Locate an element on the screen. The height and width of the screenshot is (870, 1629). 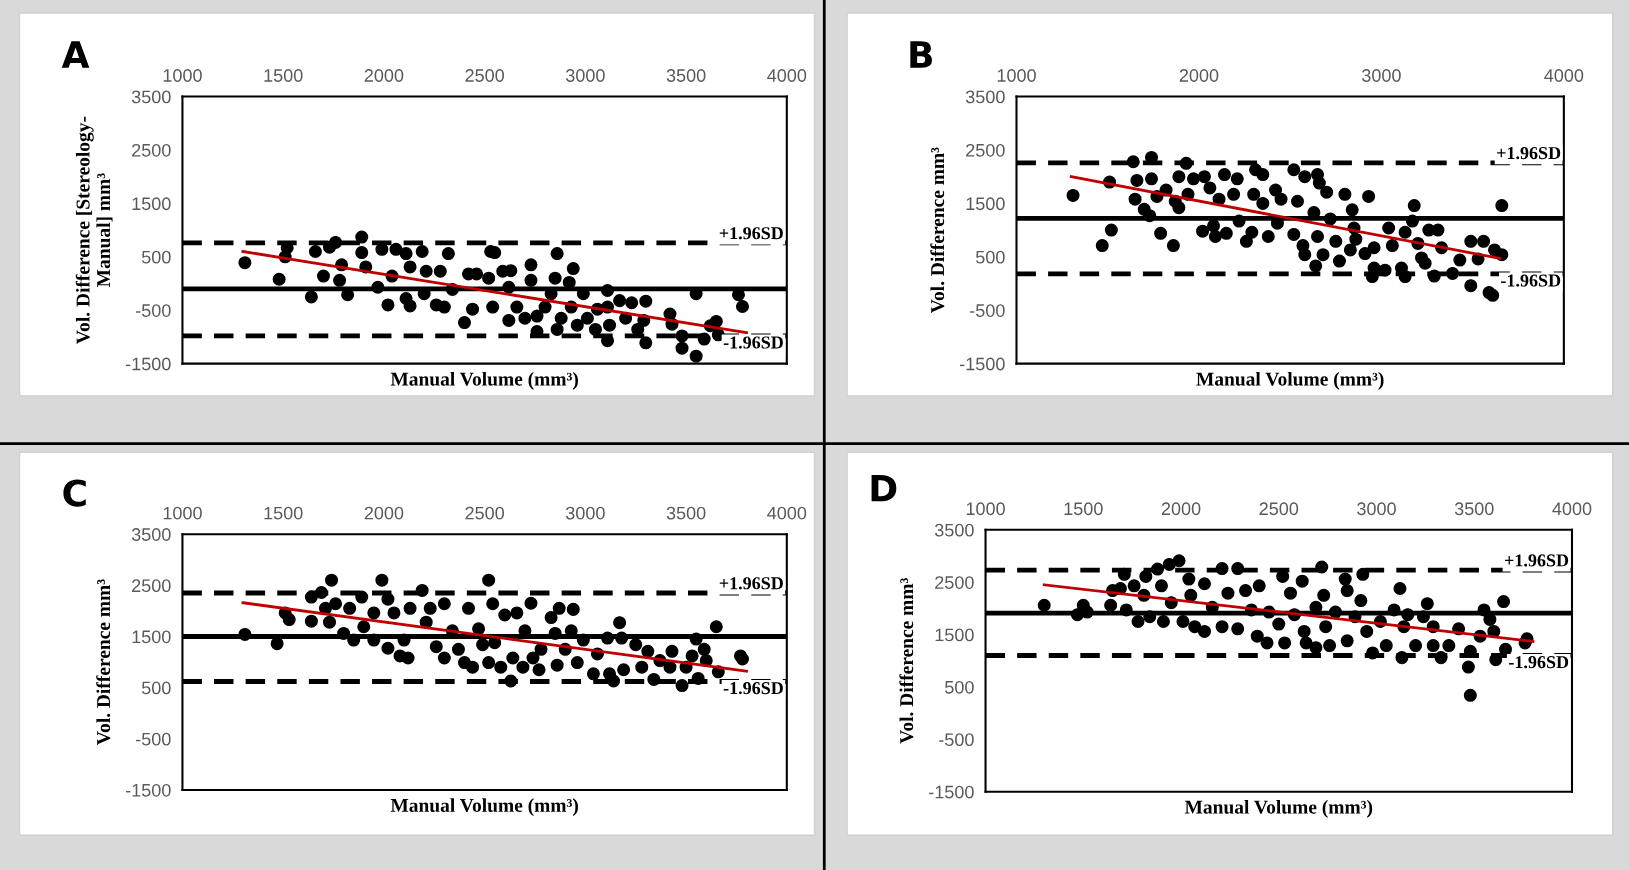
chart-title: A is located at coordinates (75, 54).